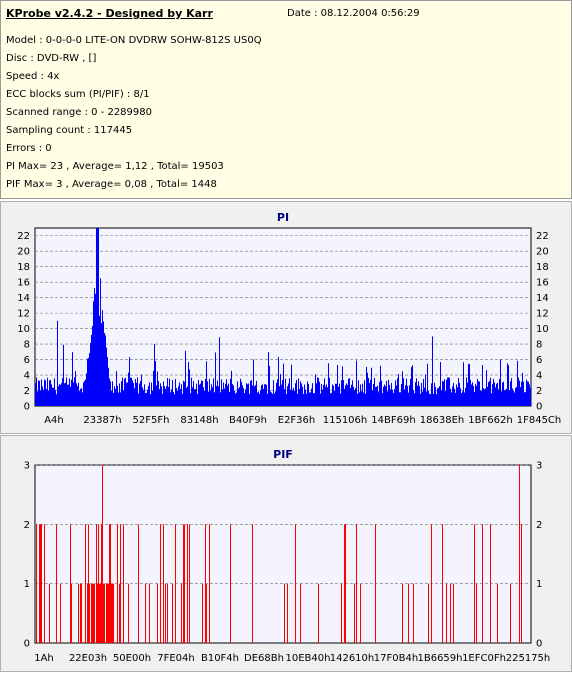 This screenshot has height=675, width=572. What do you see at coordinates (352, 658) in the screenshot?
I see `x-tick-label: 142610h` at bounding box center [352, 658].